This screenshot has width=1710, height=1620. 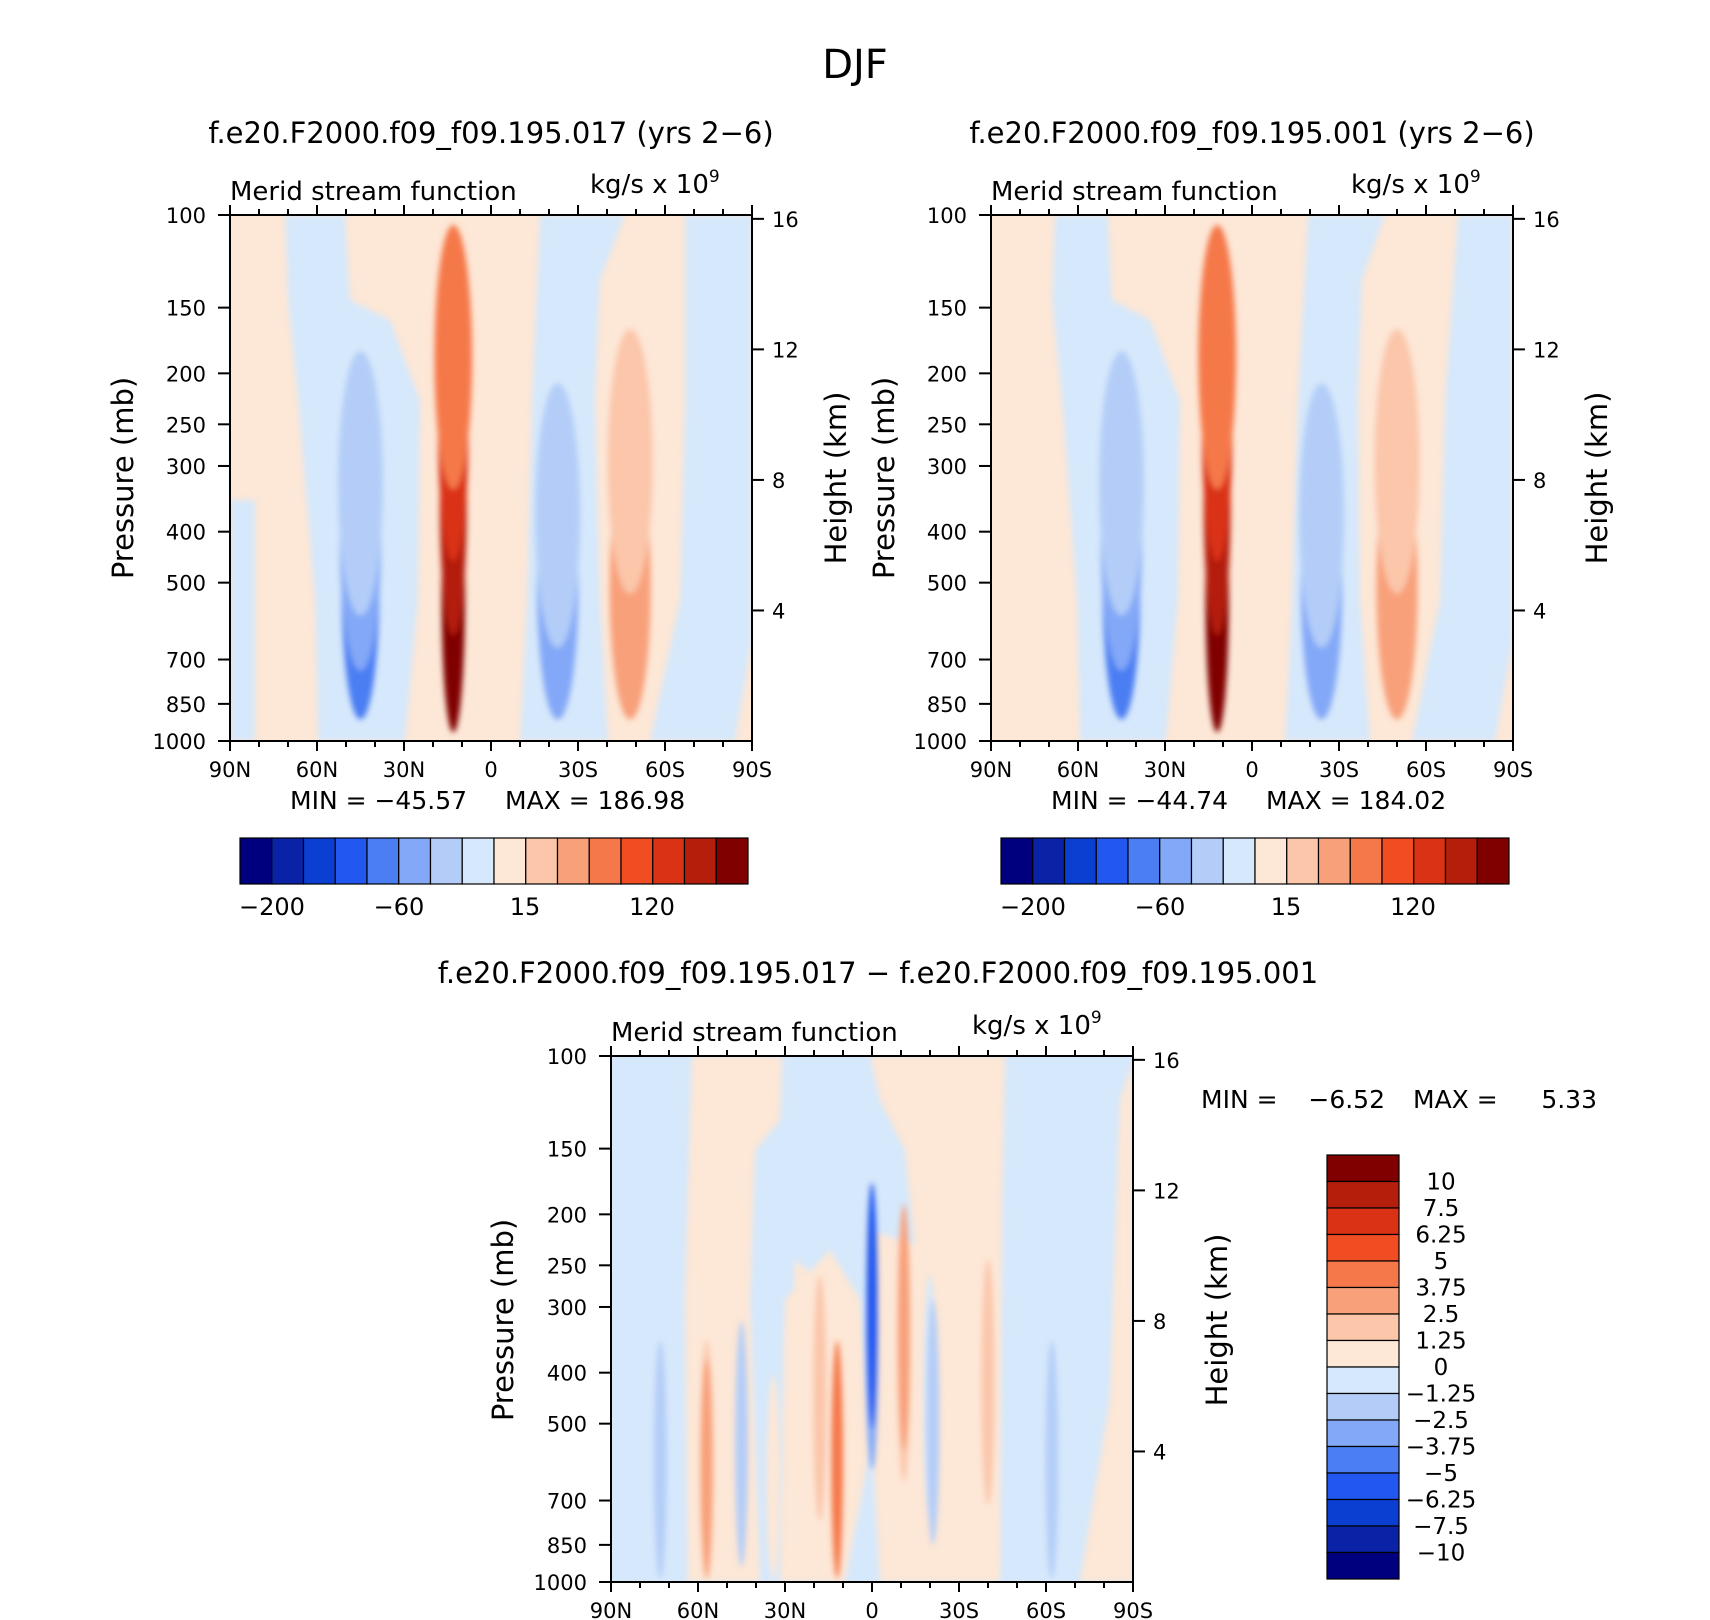 I want to click on panel-difference-colorbar-label: −2.5, so click(x=1441, y=1421).